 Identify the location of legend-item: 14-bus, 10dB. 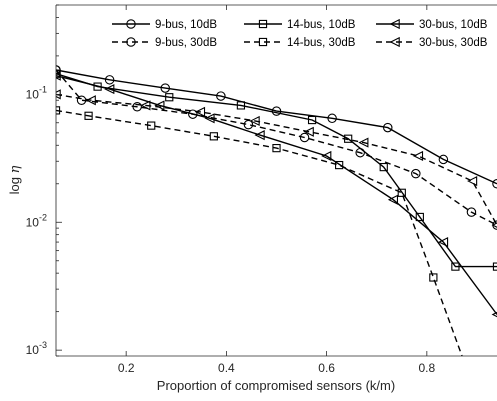
(300, 25).